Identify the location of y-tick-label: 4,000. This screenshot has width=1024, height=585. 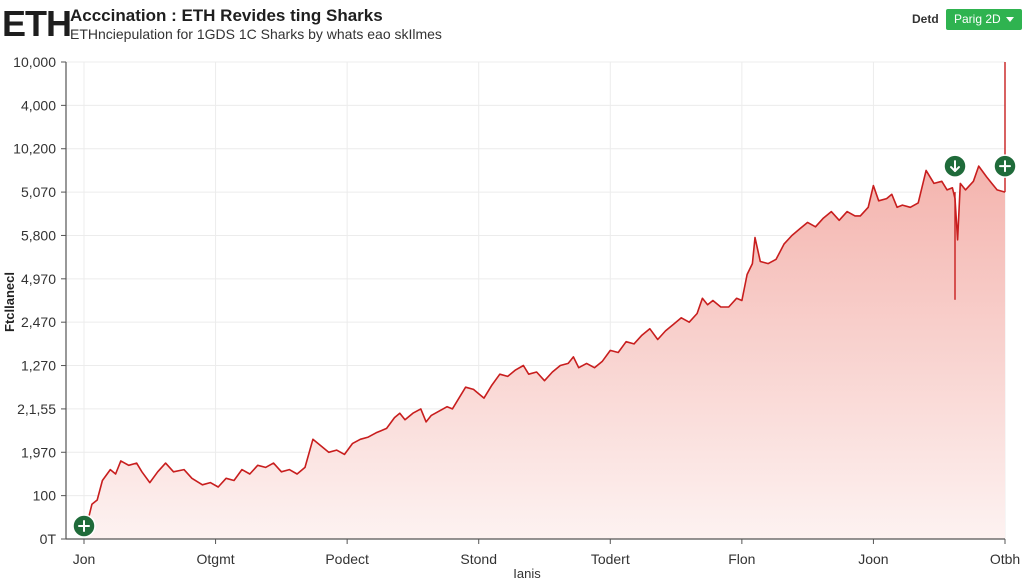
(38, 105).